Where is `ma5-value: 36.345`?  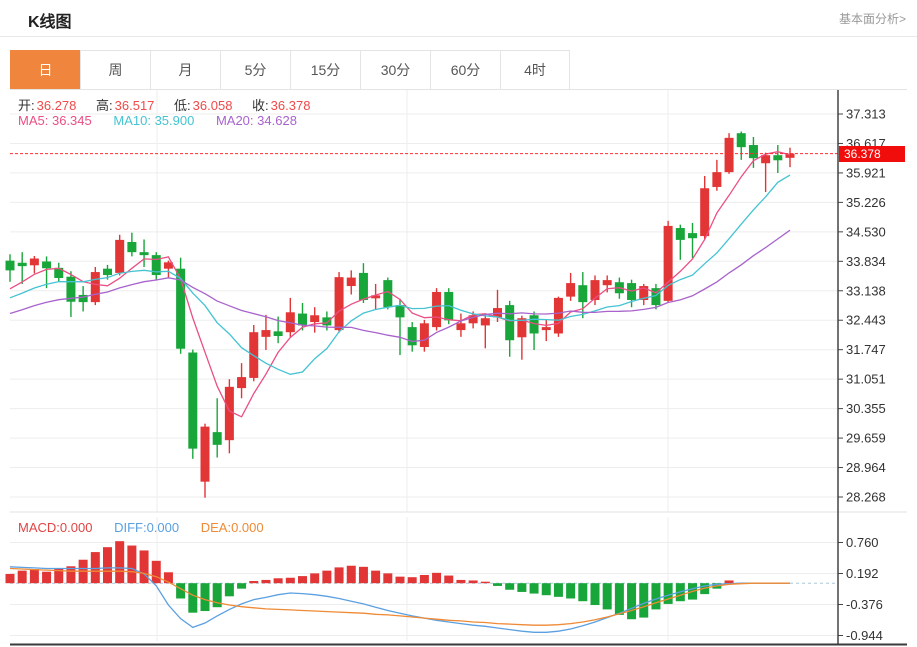 ma5-value: 36.345 is located at coordinates (71, 120).